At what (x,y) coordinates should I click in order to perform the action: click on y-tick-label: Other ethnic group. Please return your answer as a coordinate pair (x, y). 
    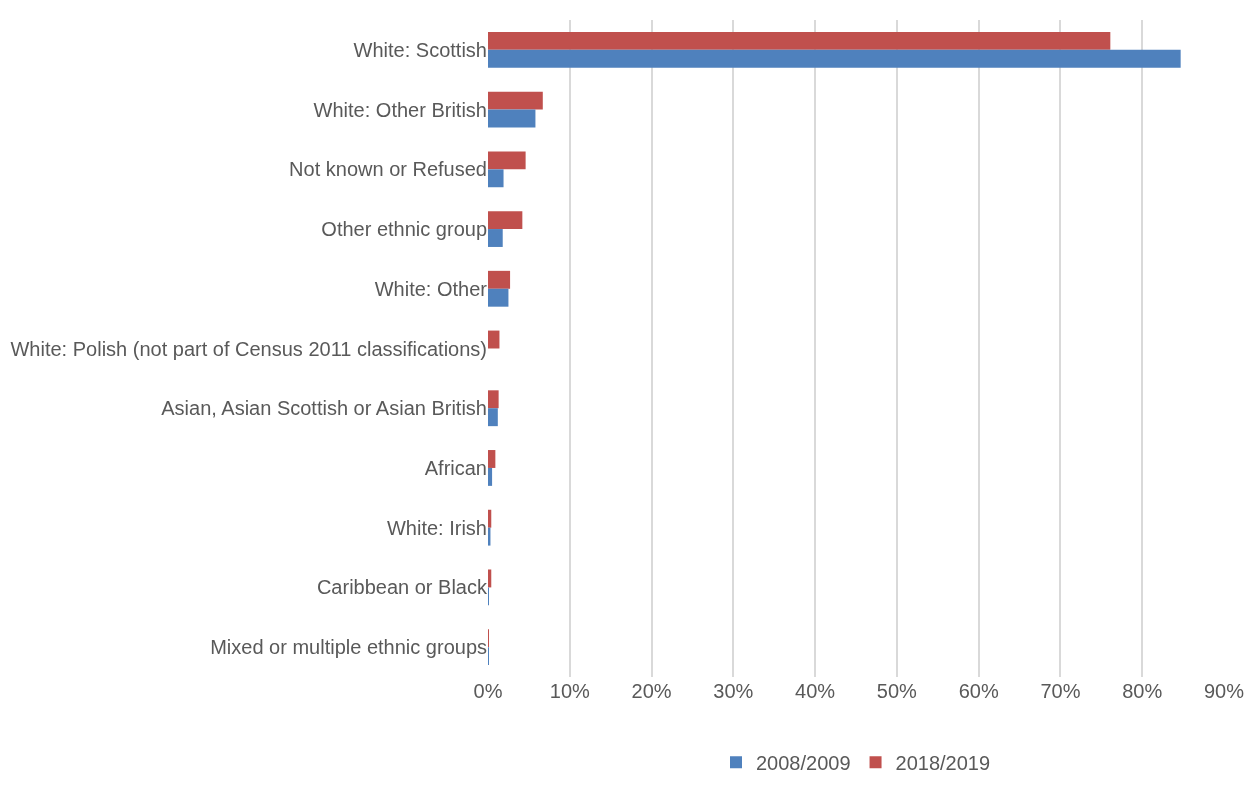
    Looking at the image, I should click on (404, 229).